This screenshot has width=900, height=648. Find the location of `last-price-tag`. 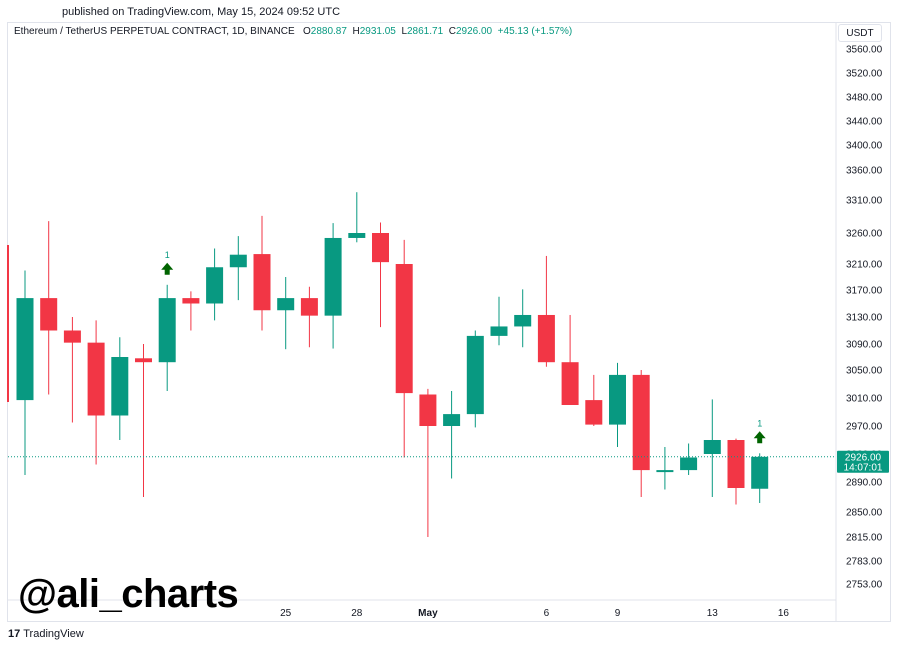

last-price-tag is located at coordinates (863, 461).